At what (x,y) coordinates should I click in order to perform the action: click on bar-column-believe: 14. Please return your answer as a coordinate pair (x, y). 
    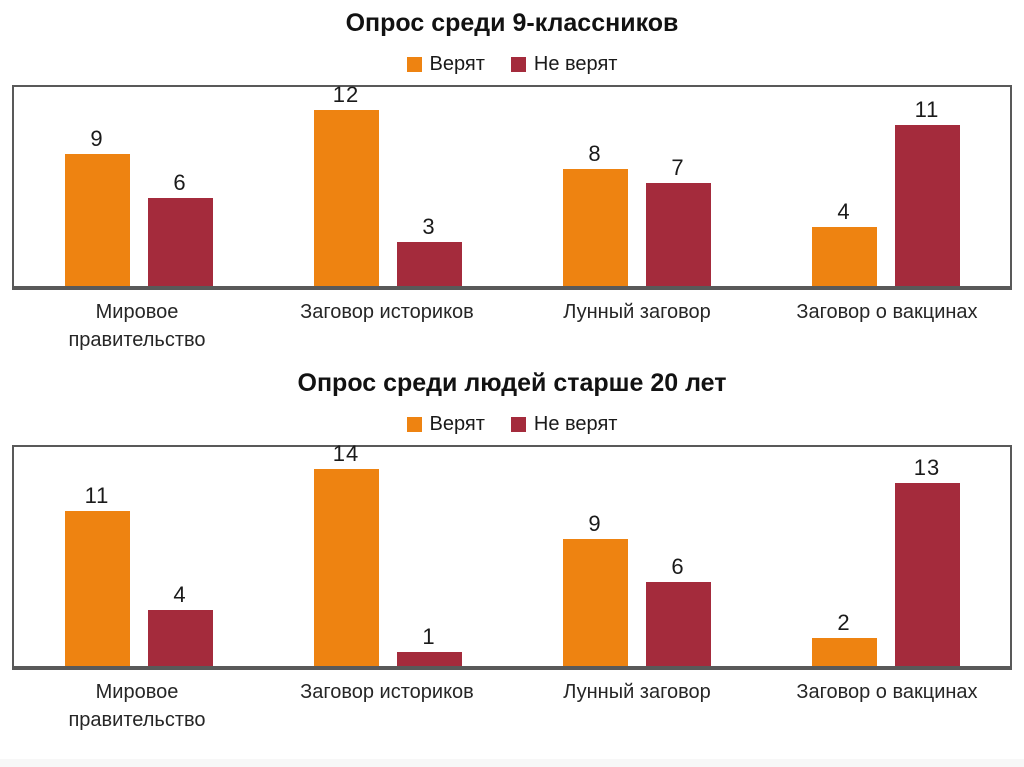
    Looking at the image, I should click on (346, 553).